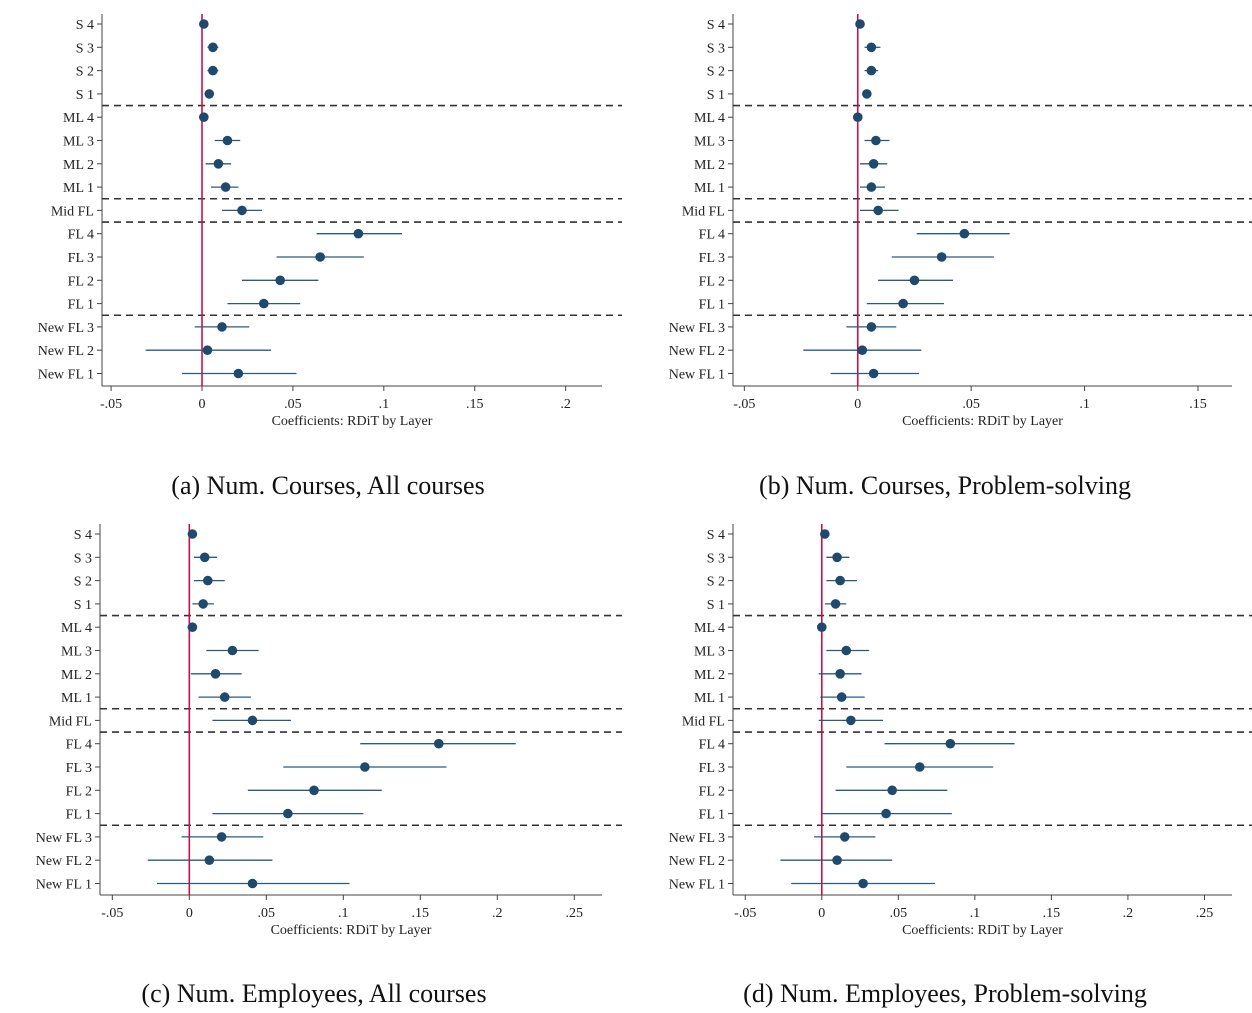 The height and width of the screenshot is (1013, 1252). I want to click on x-tick-label: 0, so click(189, 913).